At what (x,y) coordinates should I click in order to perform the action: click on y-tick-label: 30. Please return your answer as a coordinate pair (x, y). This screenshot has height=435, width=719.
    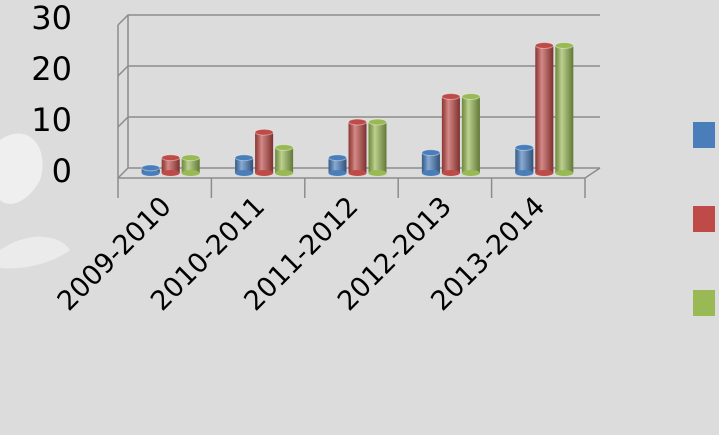
    Looking at the image, I should click on (51, 18).